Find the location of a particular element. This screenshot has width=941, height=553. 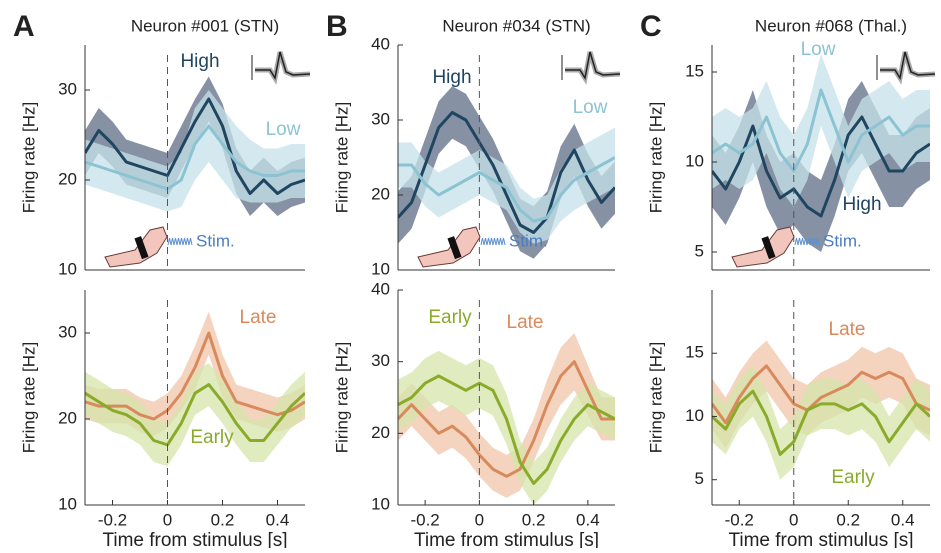

panel-letter: A is located at coordinates (24, 26).